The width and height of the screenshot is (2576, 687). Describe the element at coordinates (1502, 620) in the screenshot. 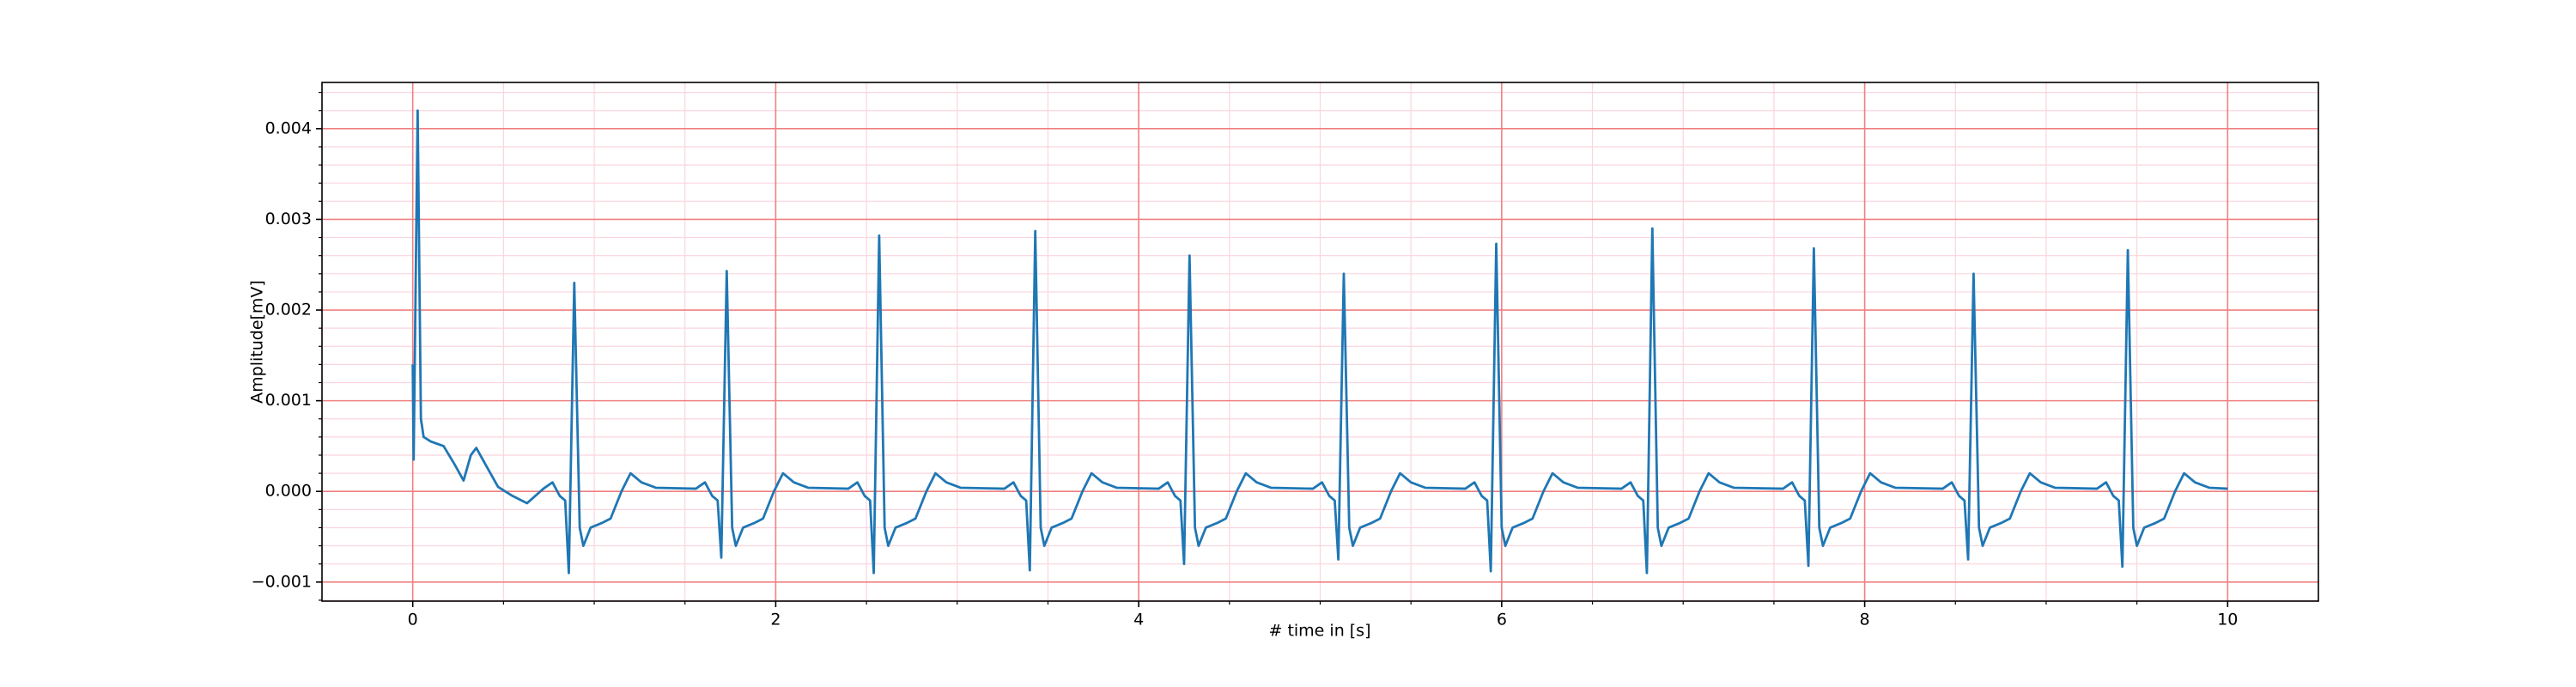

I see `x-tick-label: 6` at that location.